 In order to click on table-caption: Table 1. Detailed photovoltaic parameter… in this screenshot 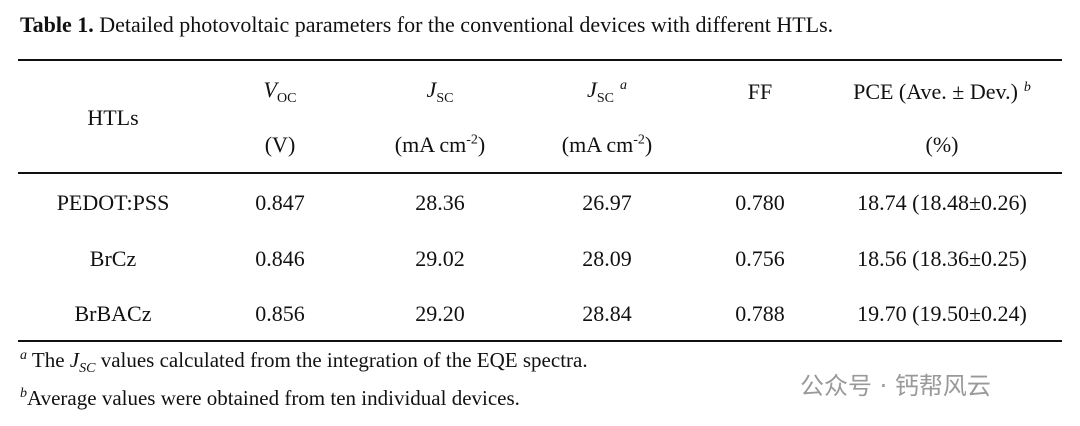, I will do `click(426, 25)`.